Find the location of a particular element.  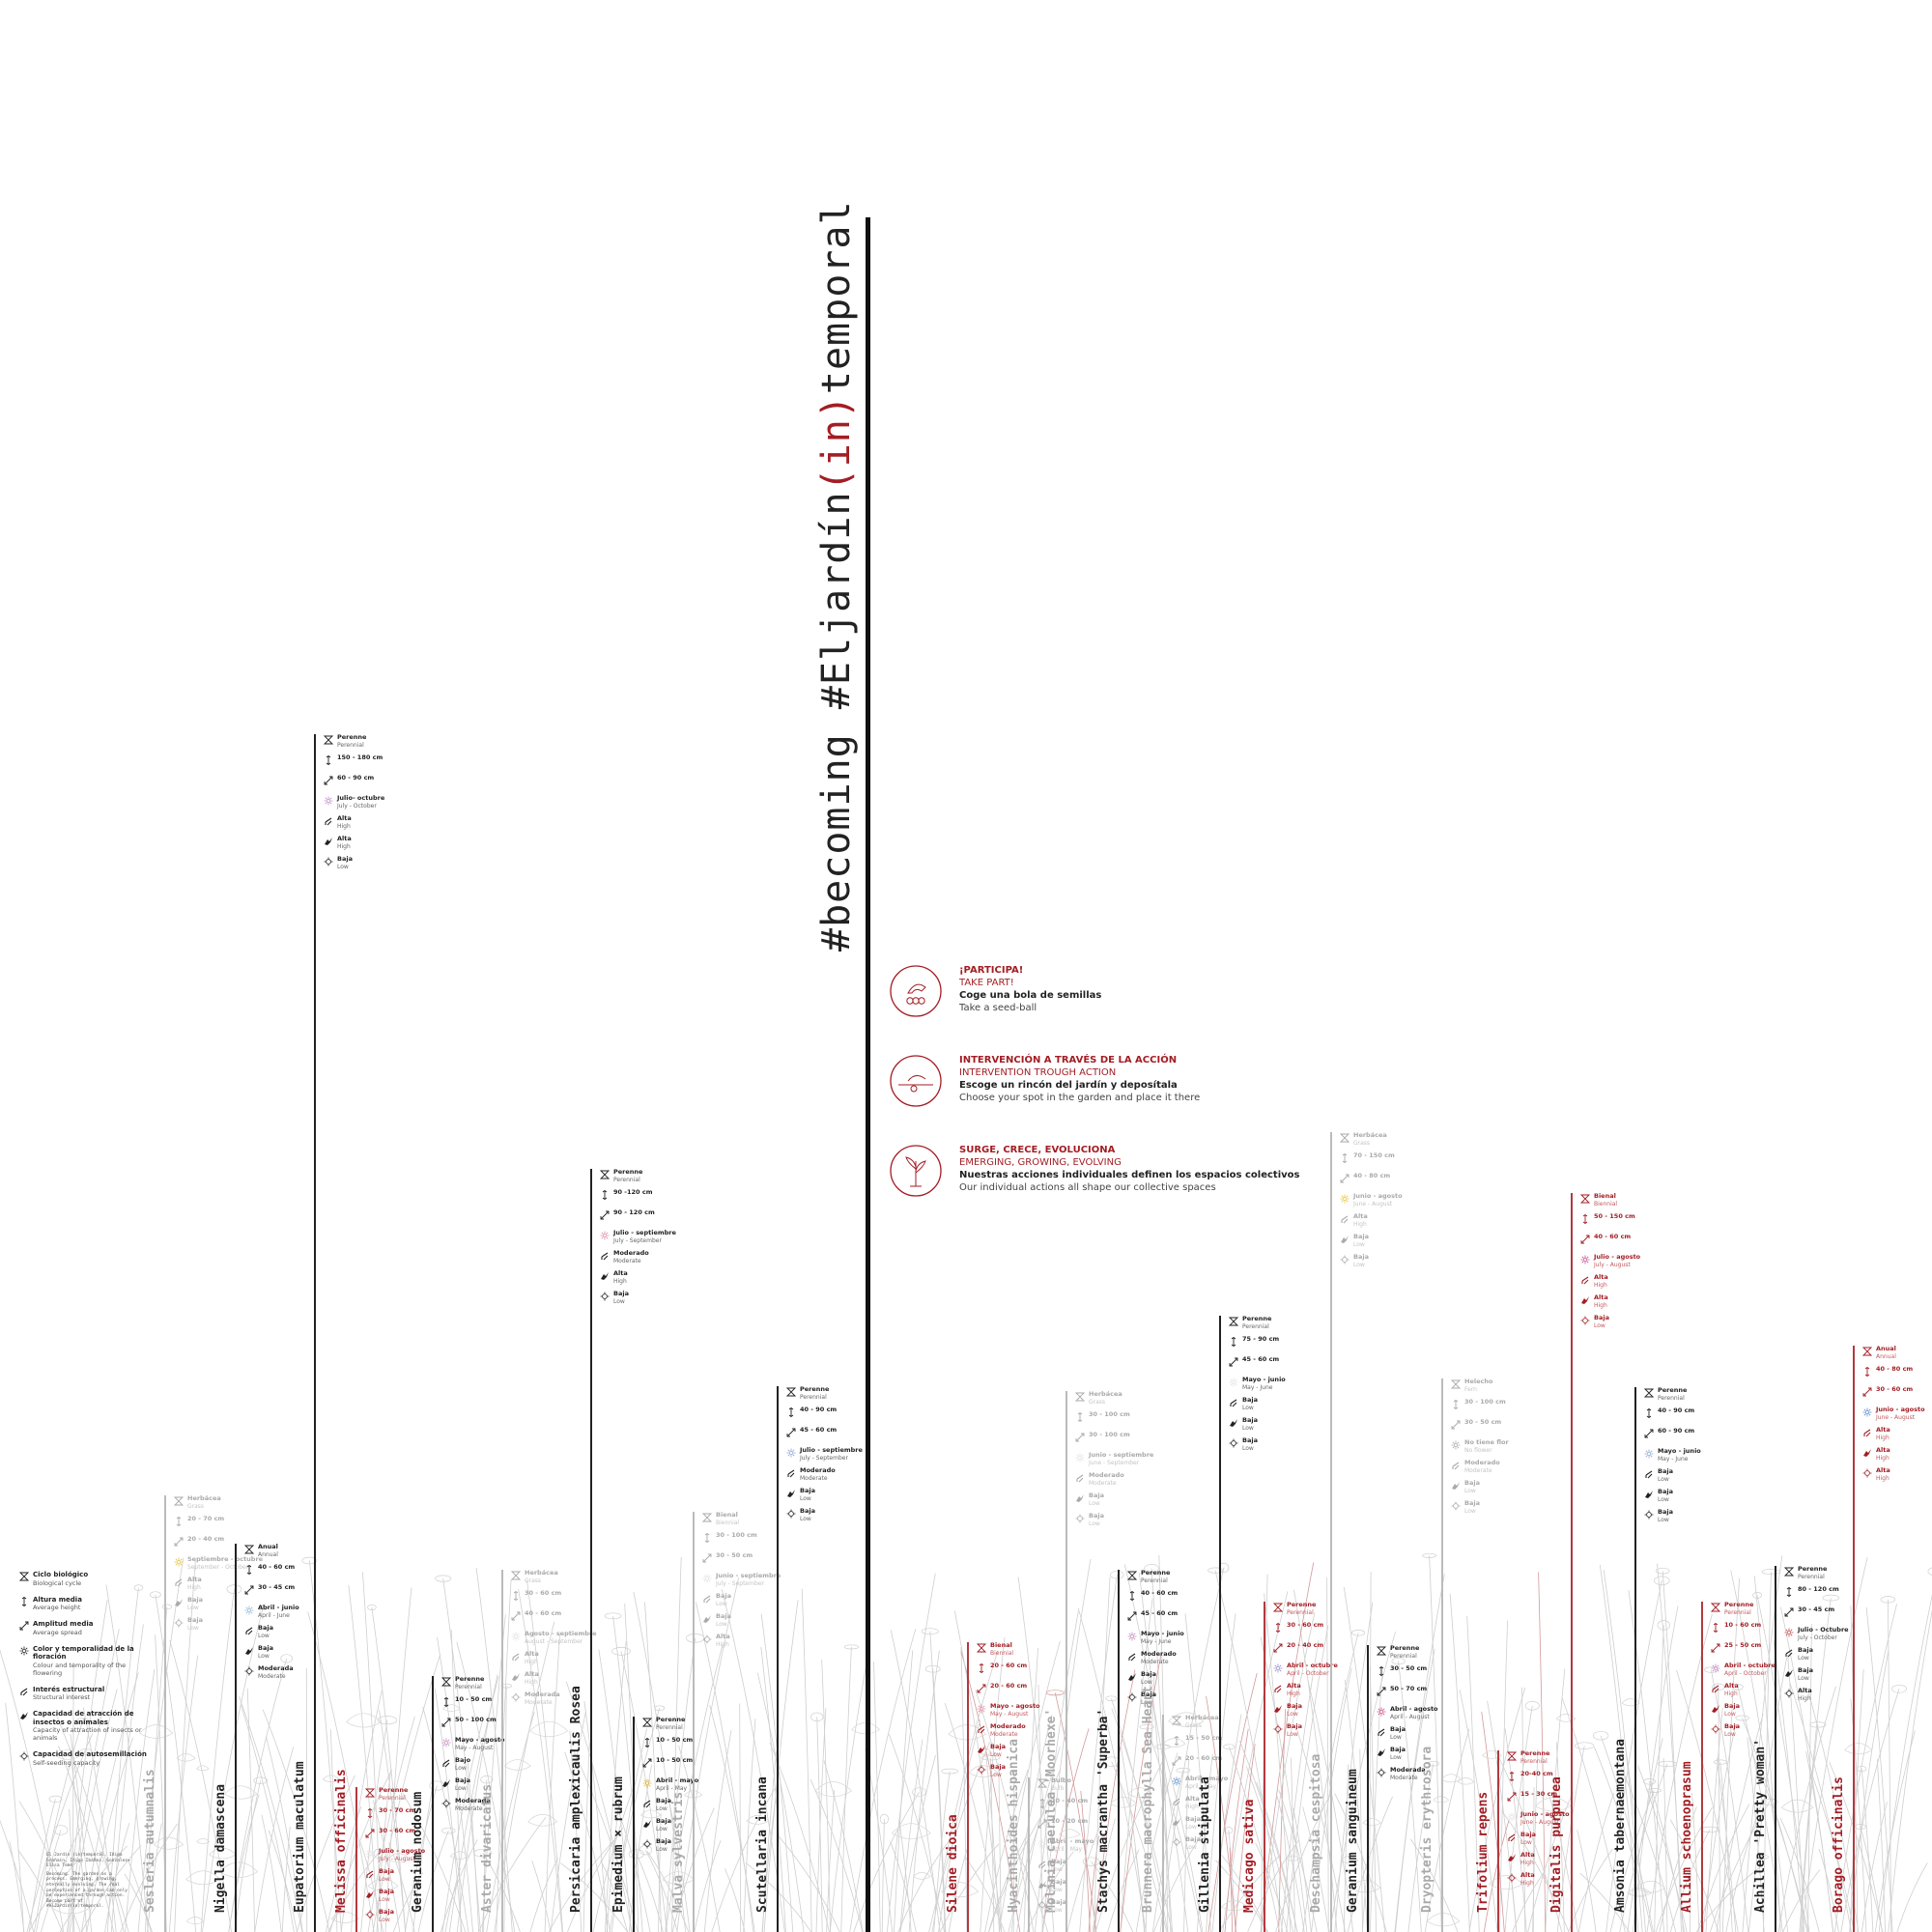

plant-attribute: 75 - 90 cm is located at coordinates (1277, 1345).